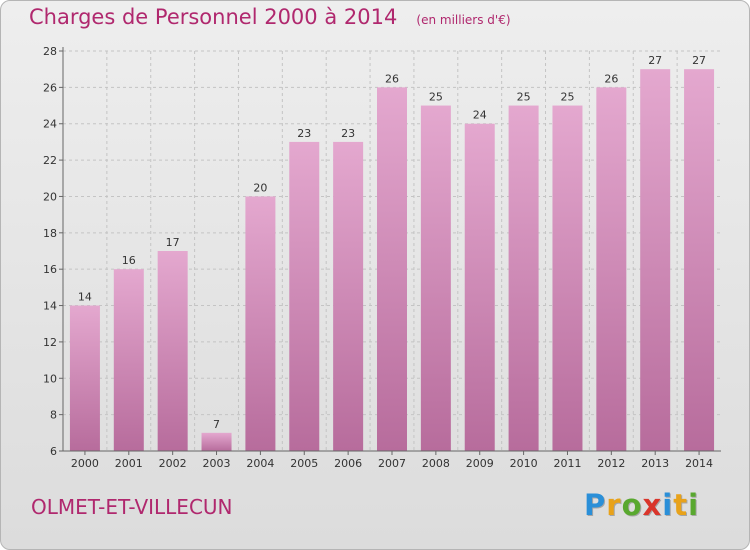  I want to click on y-tick-label: 24, so click(50, 124).